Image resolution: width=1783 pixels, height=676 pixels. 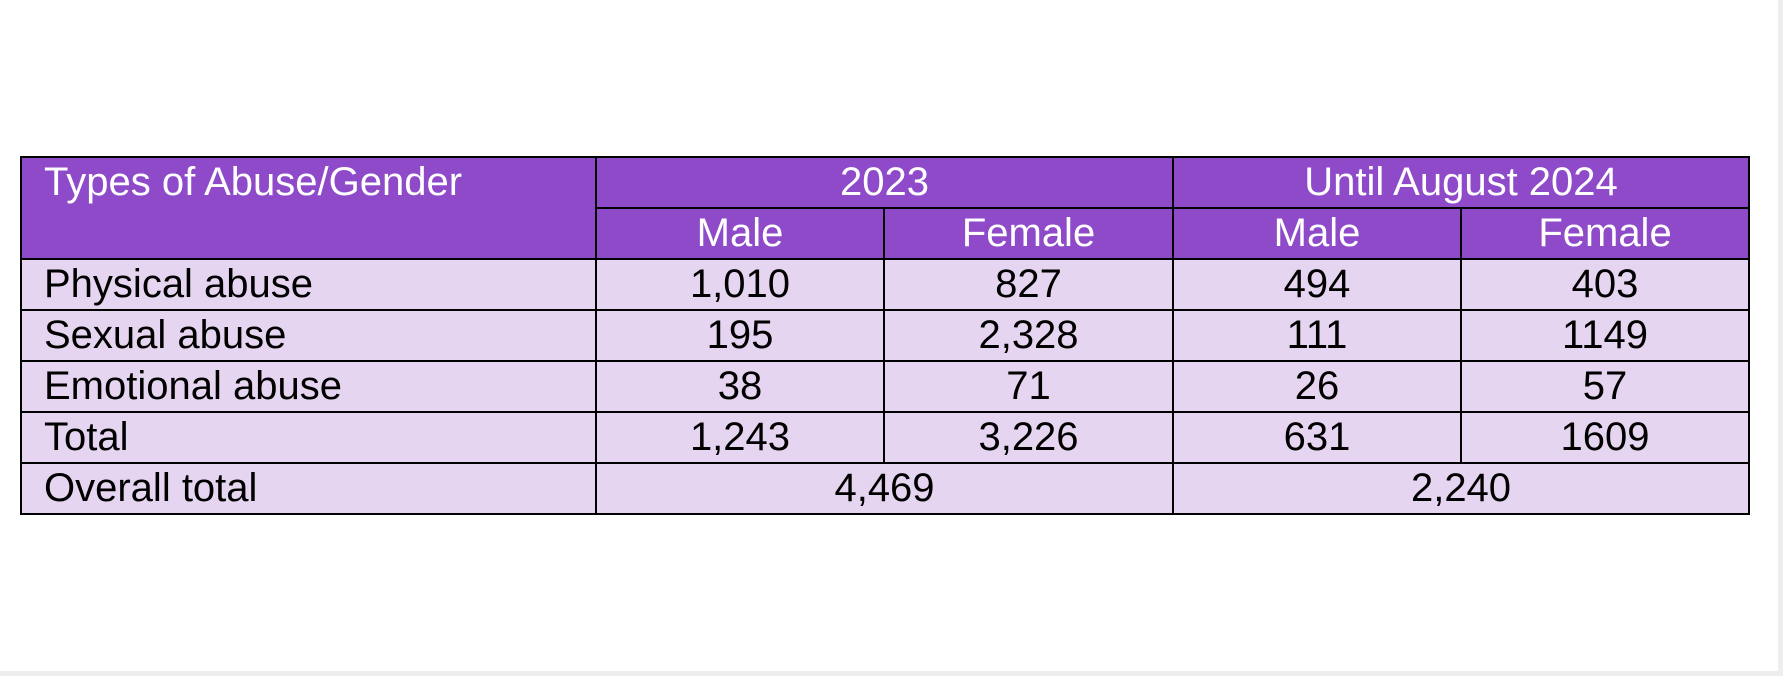 I want to click on cell: 2,240, so click(x=1461, y=488).